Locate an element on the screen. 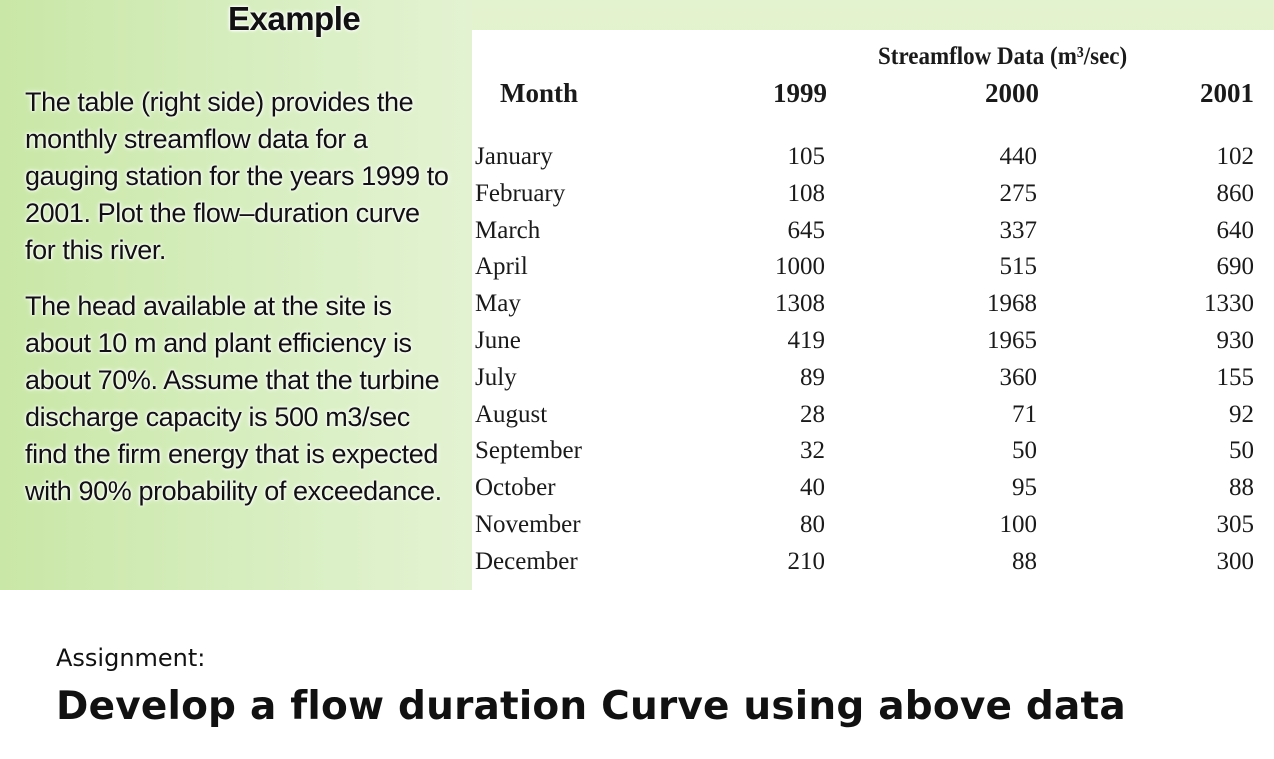  month-cell: October is located at coordinates (515, 488).